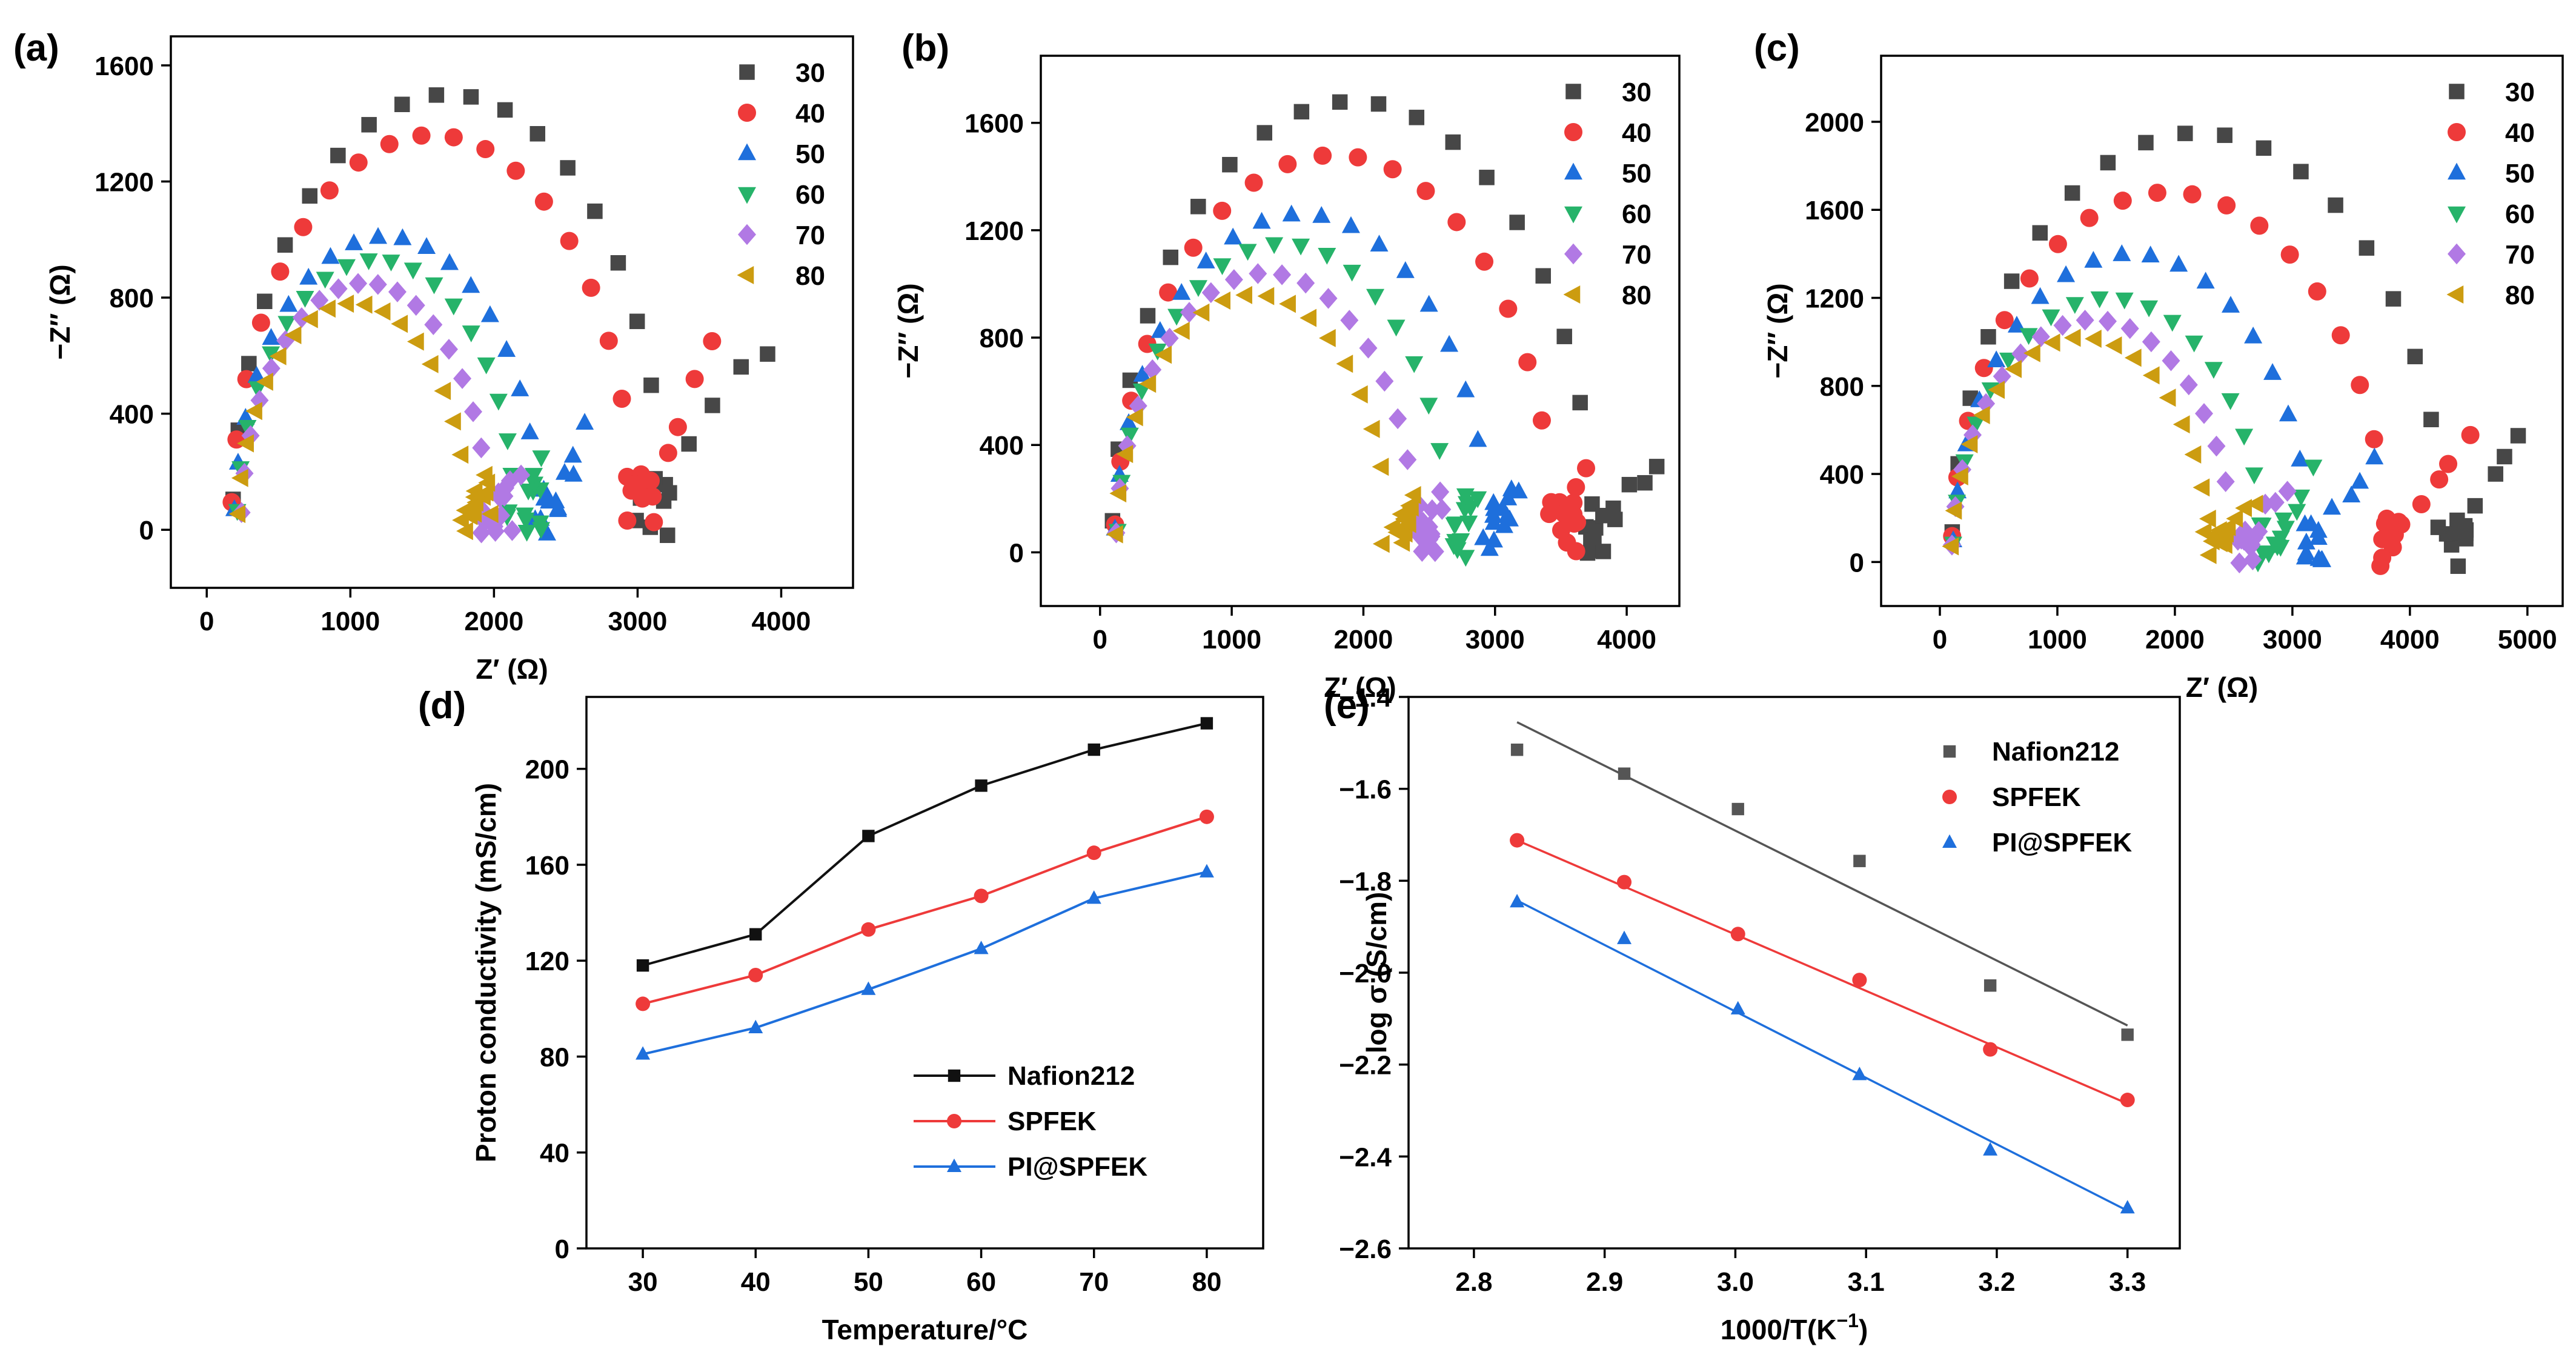 The width and height of the screenshot is (2576, 1349). Describe the element at coordinates (1822, 970) in the screenshot. I see `series-SPFEK` at that location.